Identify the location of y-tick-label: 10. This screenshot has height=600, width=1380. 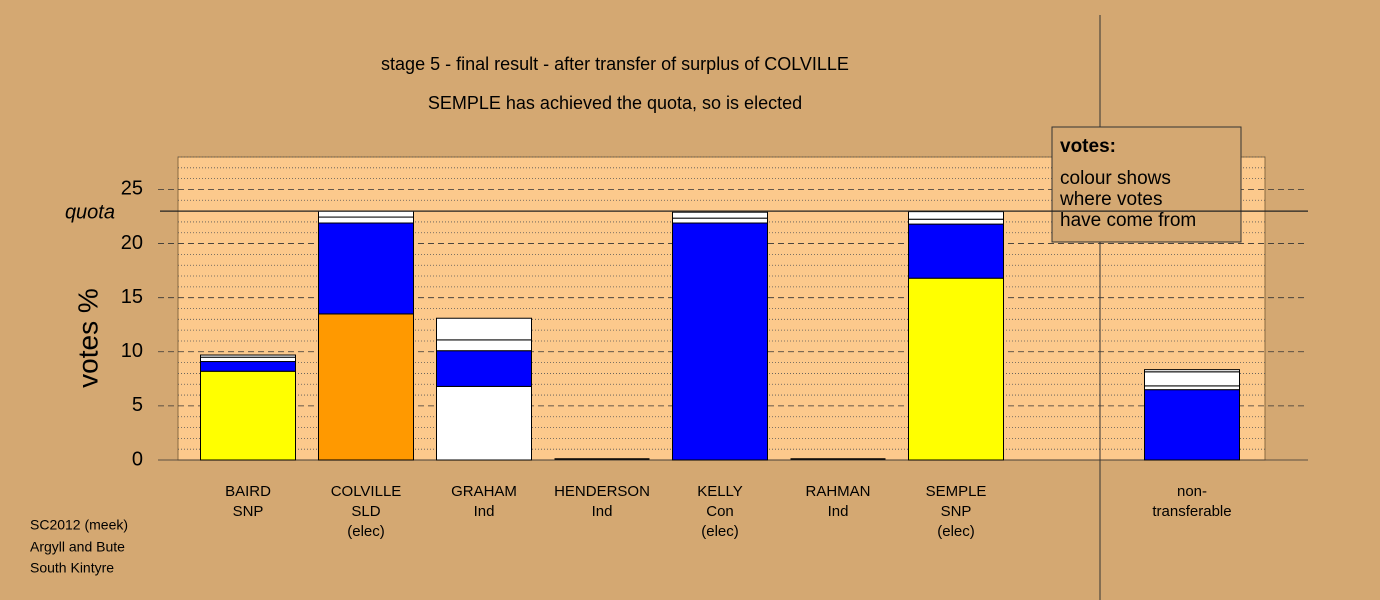
(132, 351).